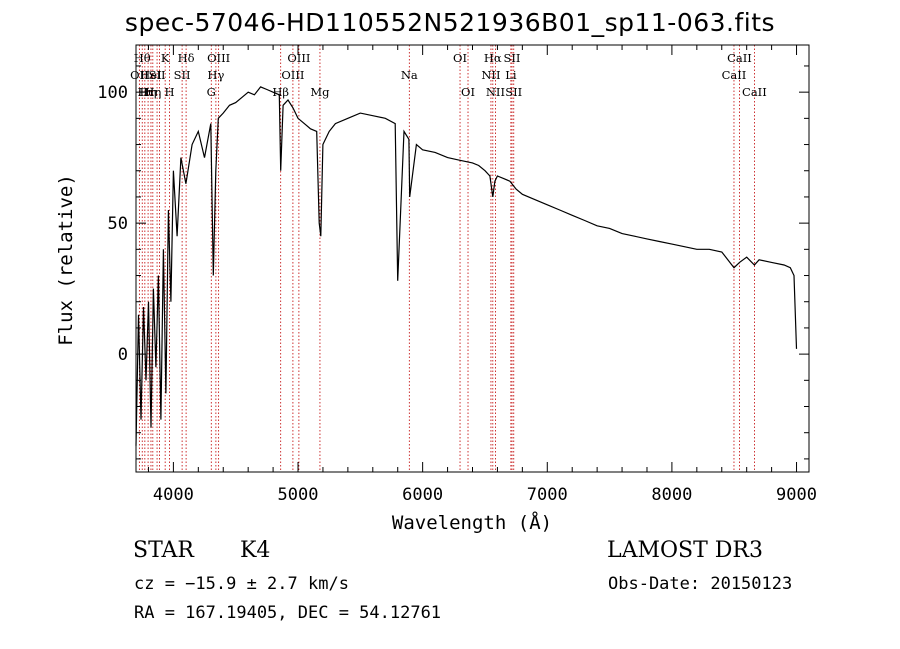 This screenshot has width=900, height=649. Describe the element at coordinates (495, 92) in the screenshot. I see `line-marker-label-24: NII` at that location.